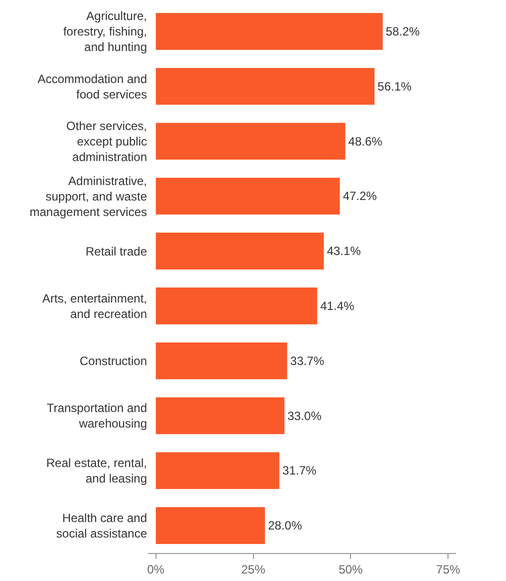 Image resolution: width=506 pixels, height=581 pixels. I want to click on y-tick-label: Administrative, support, and waste management services, so click(89, 196).